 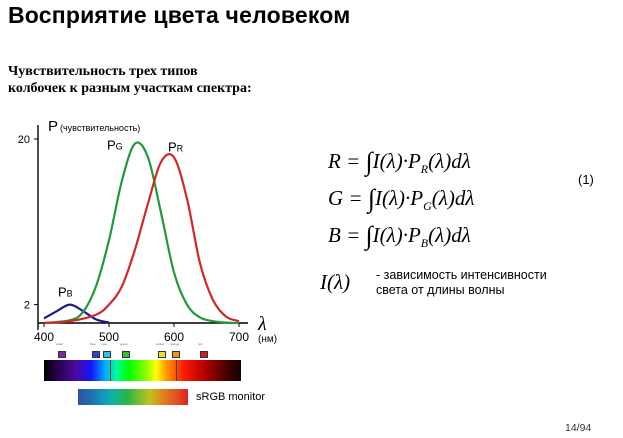 I want to click on series-label-PB: PB, so click(x=65, y=292).